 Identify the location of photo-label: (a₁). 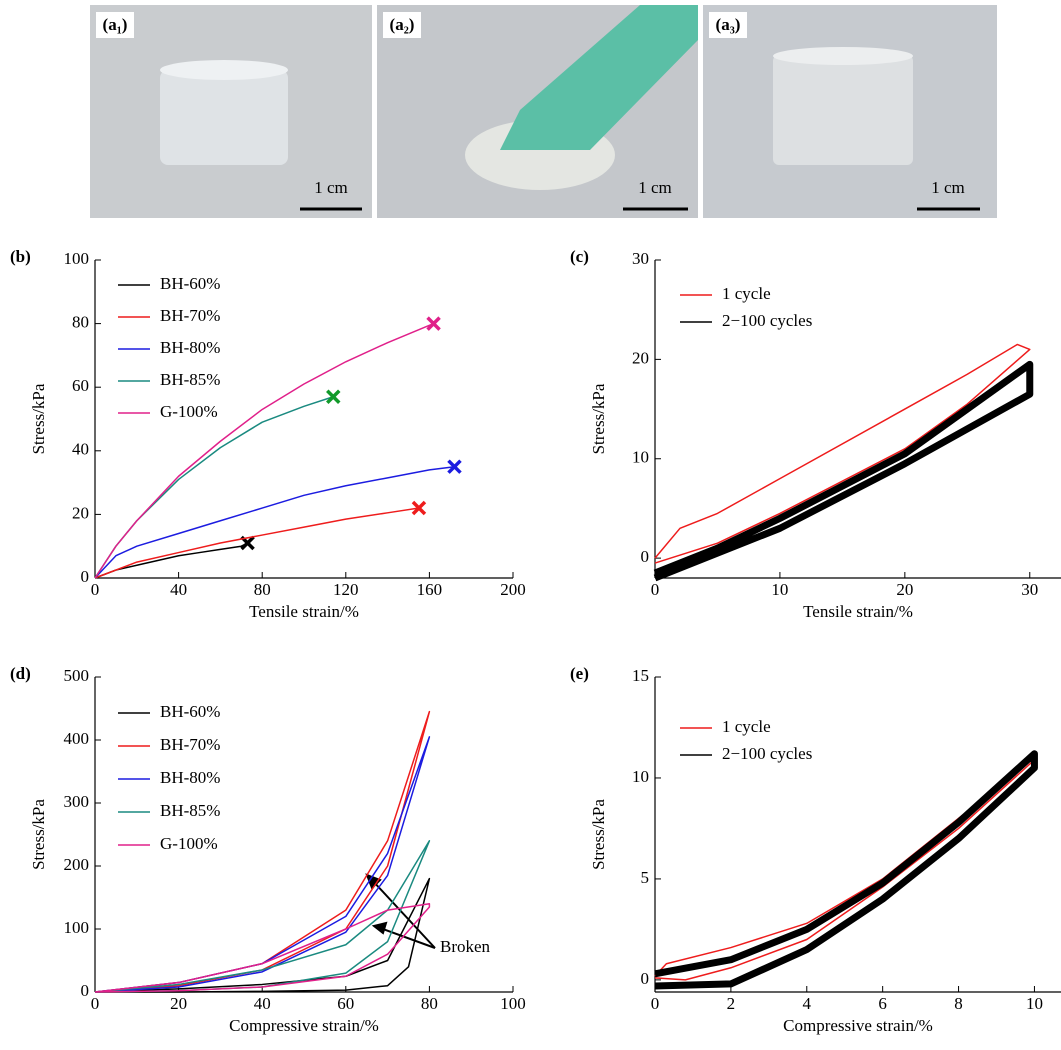
(115, 24).